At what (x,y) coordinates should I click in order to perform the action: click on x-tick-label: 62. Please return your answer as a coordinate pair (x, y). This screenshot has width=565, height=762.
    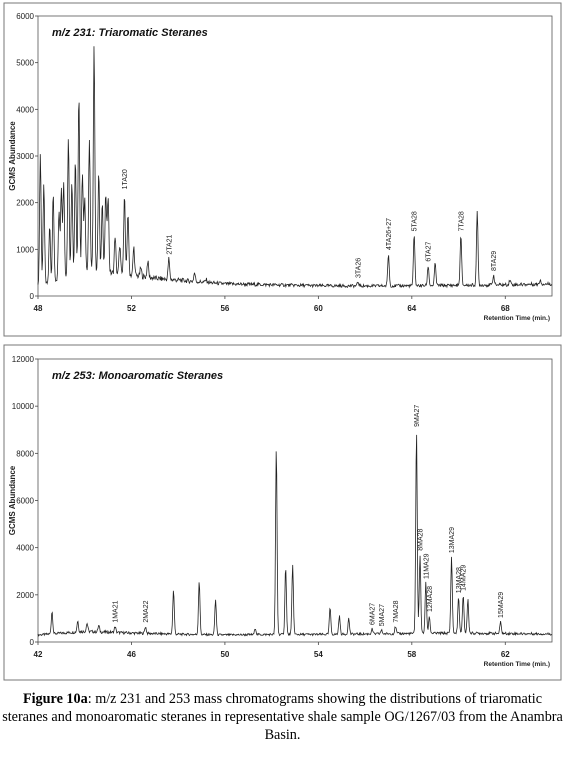
    Looking at the image, I should click on (505, 654).